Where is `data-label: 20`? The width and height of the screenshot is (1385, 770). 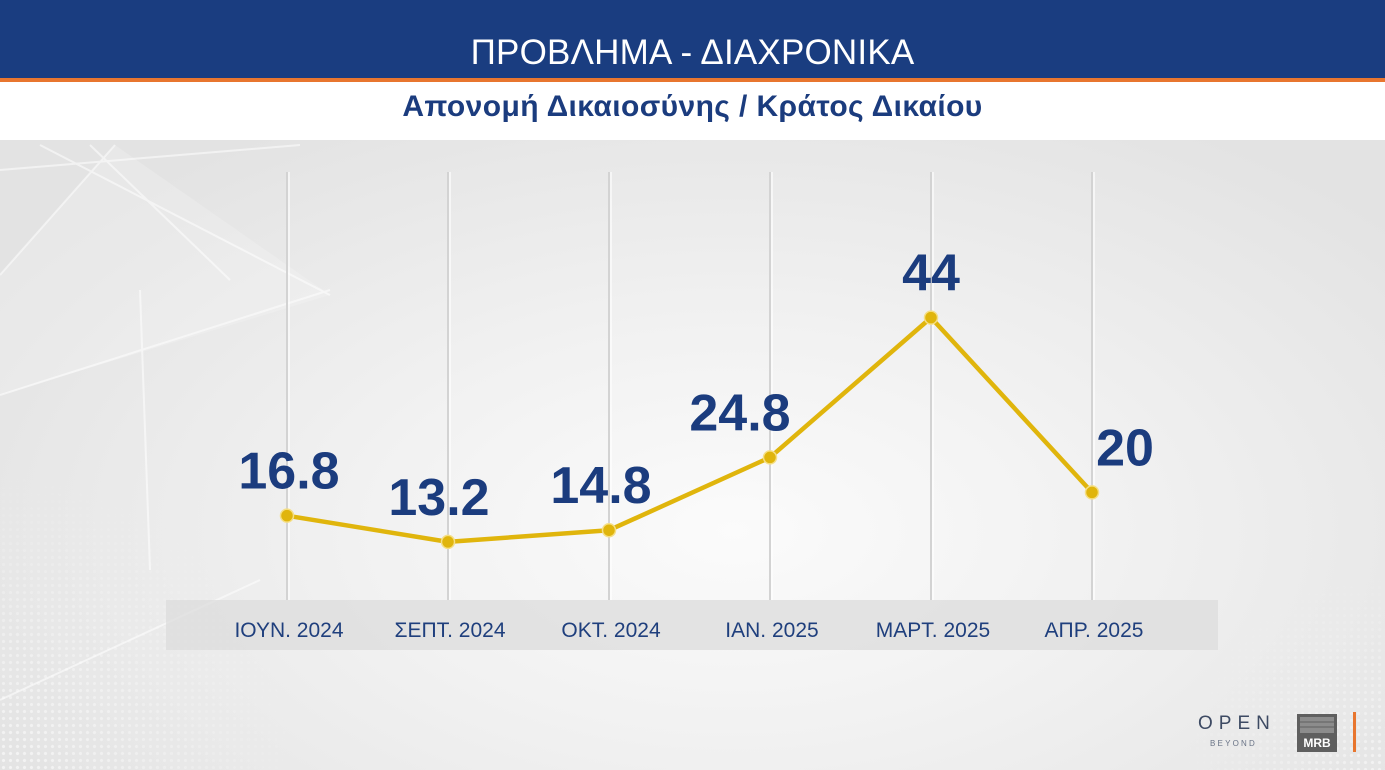
data-label: 20 is located at coordinates (1125, 448).